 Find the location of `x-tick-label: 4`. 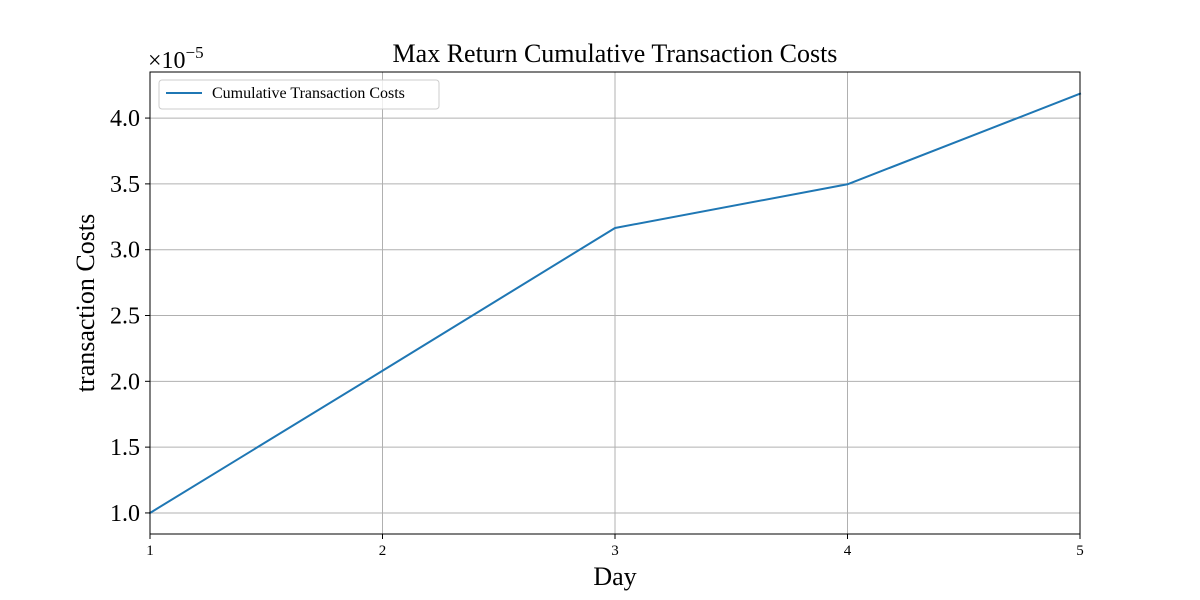

x-tick-label: 4 is located at coordinates (848, 551).